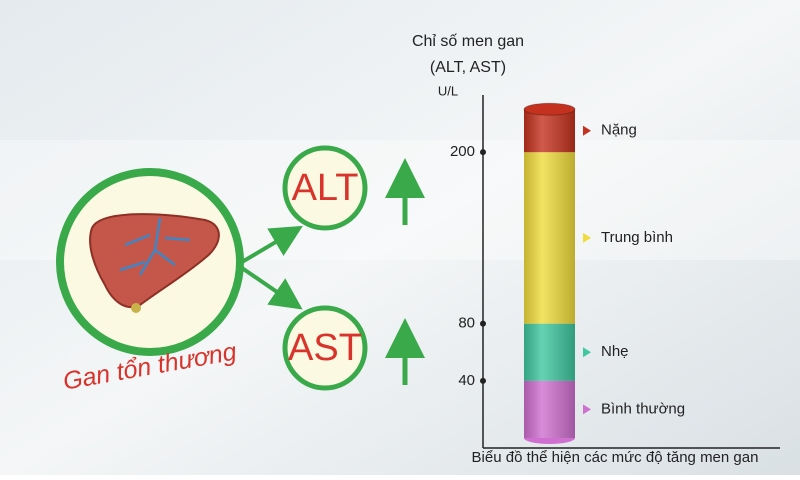  What do you see at coordinates (619, 130) in the screenshot?
I see `legend-label: Nặng` at bounding box center [619, 130].